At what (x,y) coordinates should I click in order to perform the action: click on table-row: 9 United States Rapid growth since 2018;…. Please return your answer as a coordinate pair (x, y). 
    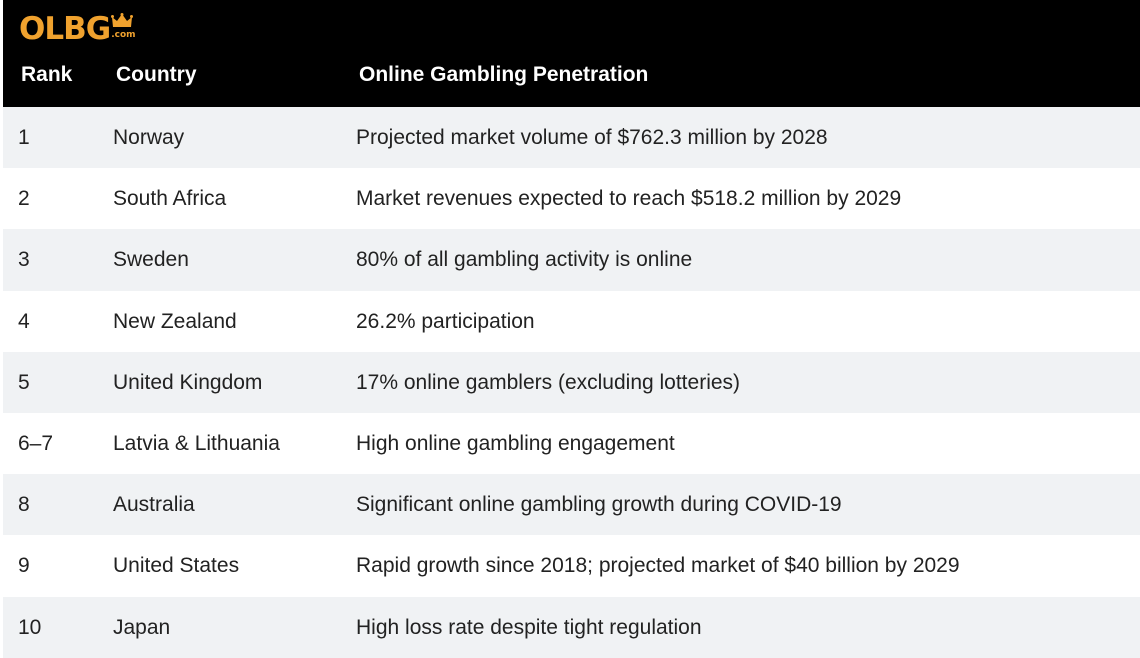
    Looking at the image, I should click on (571, 566).